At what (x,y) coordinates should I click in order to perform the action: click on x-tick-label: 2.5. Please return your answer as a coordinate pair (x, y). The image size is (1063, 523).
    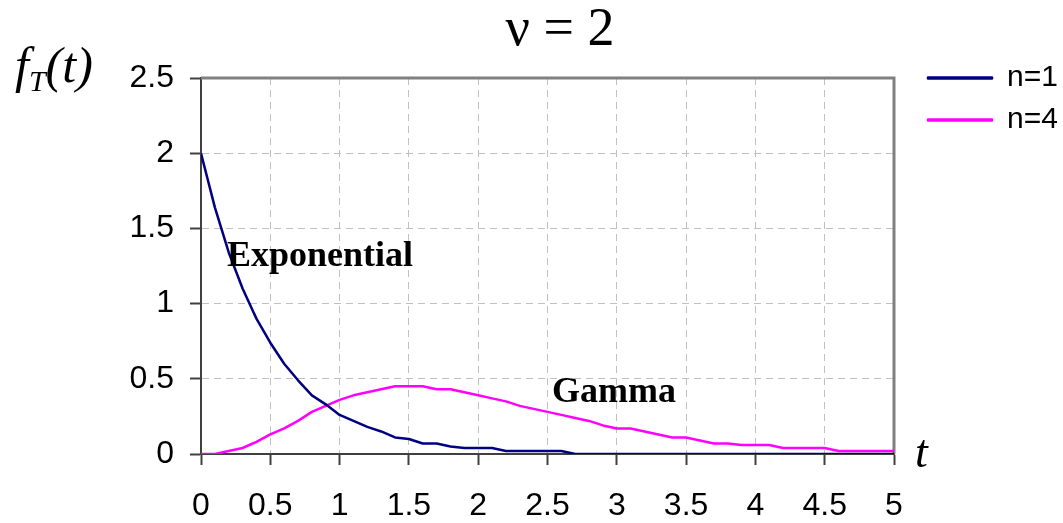
    Looking at the image, I should click on (547, 504).